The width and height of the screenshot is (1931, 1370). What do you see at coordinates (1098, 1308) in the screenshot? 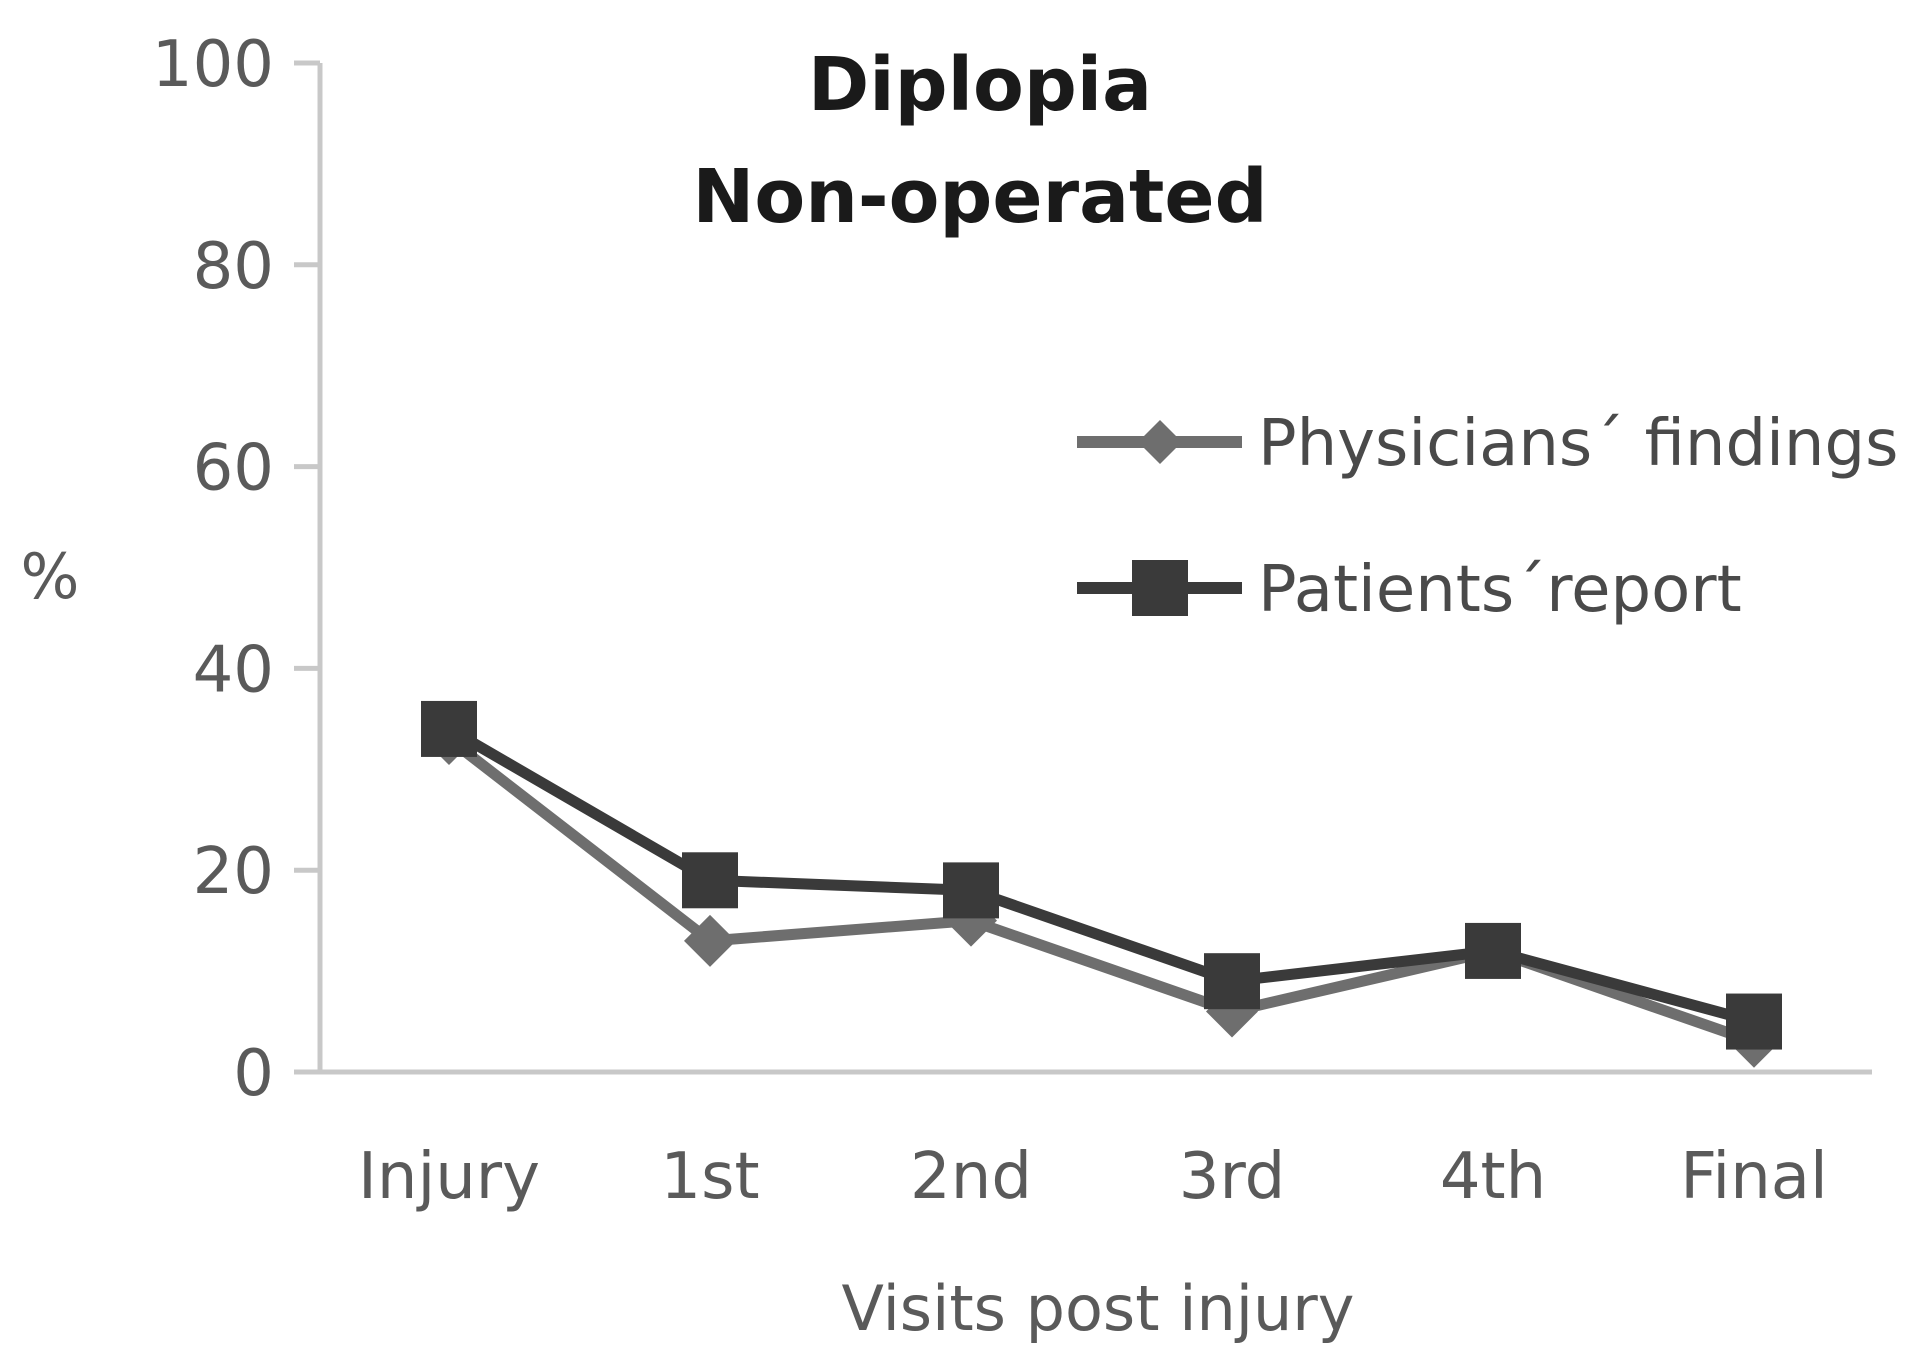
I see `x-axis-title: Visits post injury` at bounding box center [1098, 1308].